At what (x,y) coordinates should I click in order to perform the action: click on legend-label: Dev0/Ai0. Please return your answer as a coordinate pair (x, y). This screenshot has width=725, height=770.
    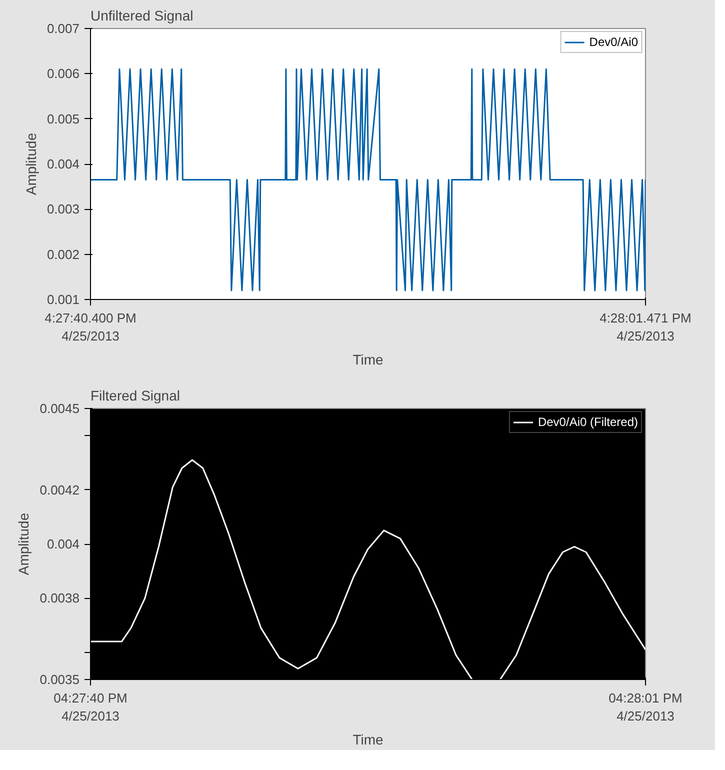
    Looking at the image, I should click on (613, 42).